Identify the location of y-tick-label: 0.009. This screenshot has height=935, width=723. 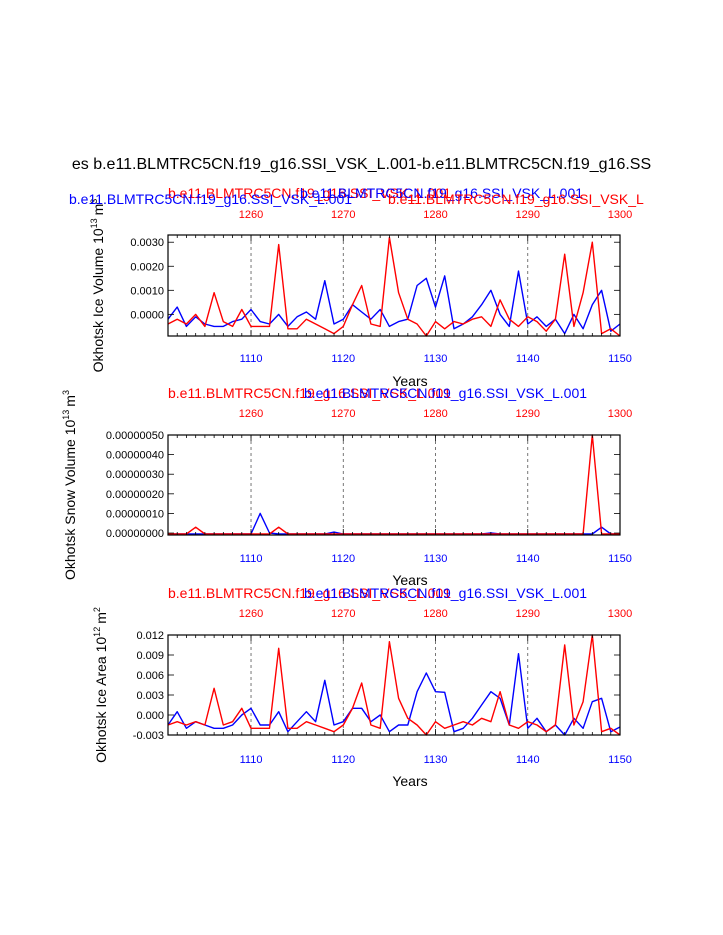
(150, 656).